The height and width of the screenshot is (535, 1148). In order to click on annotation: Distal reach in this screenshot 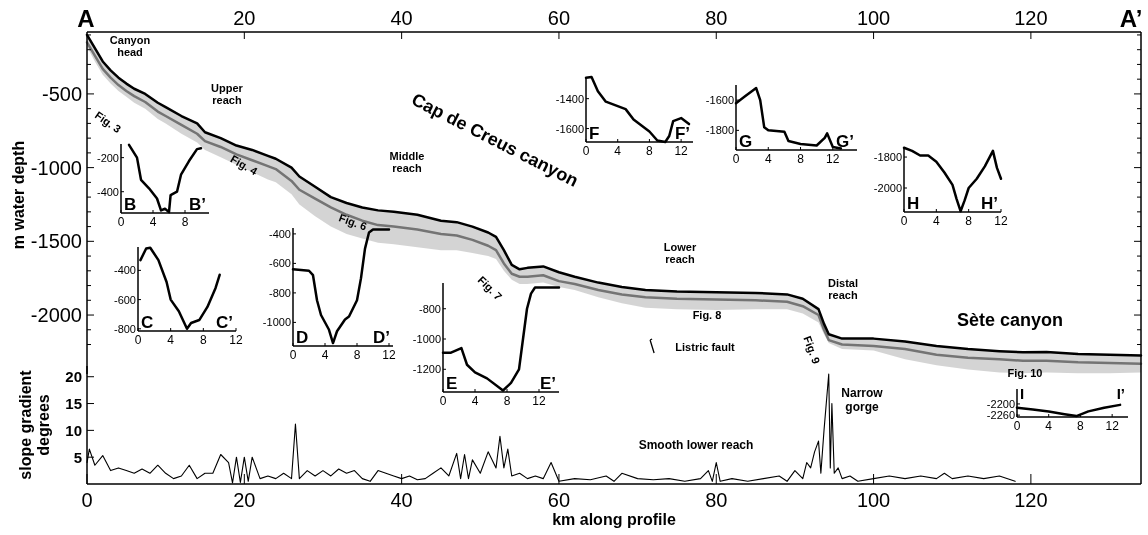, I will do `click(843, 289)`.